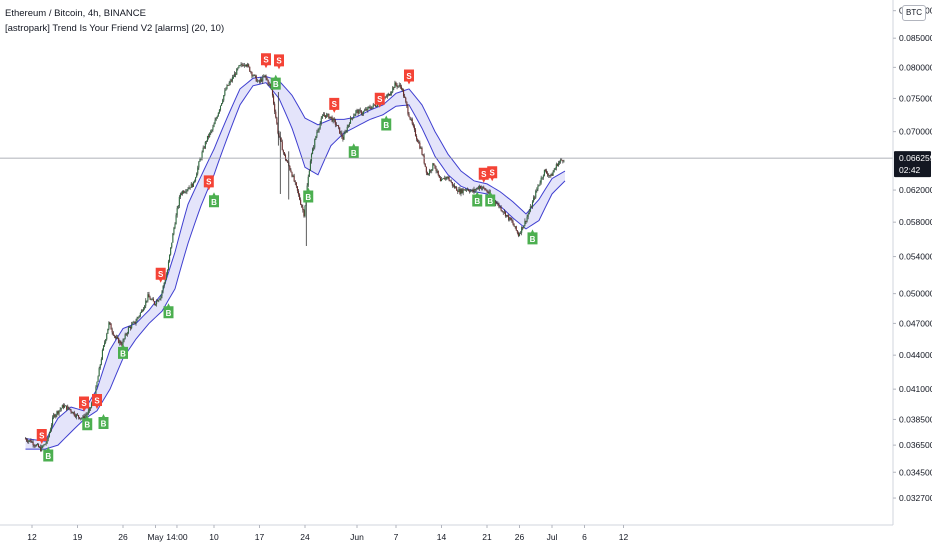 The height and width of the screenshot is (550, 932). What do you see at coordinates (584, 537) in the screenshot?
I see `time-tick-label: 6` at bounding box center [584, 537].